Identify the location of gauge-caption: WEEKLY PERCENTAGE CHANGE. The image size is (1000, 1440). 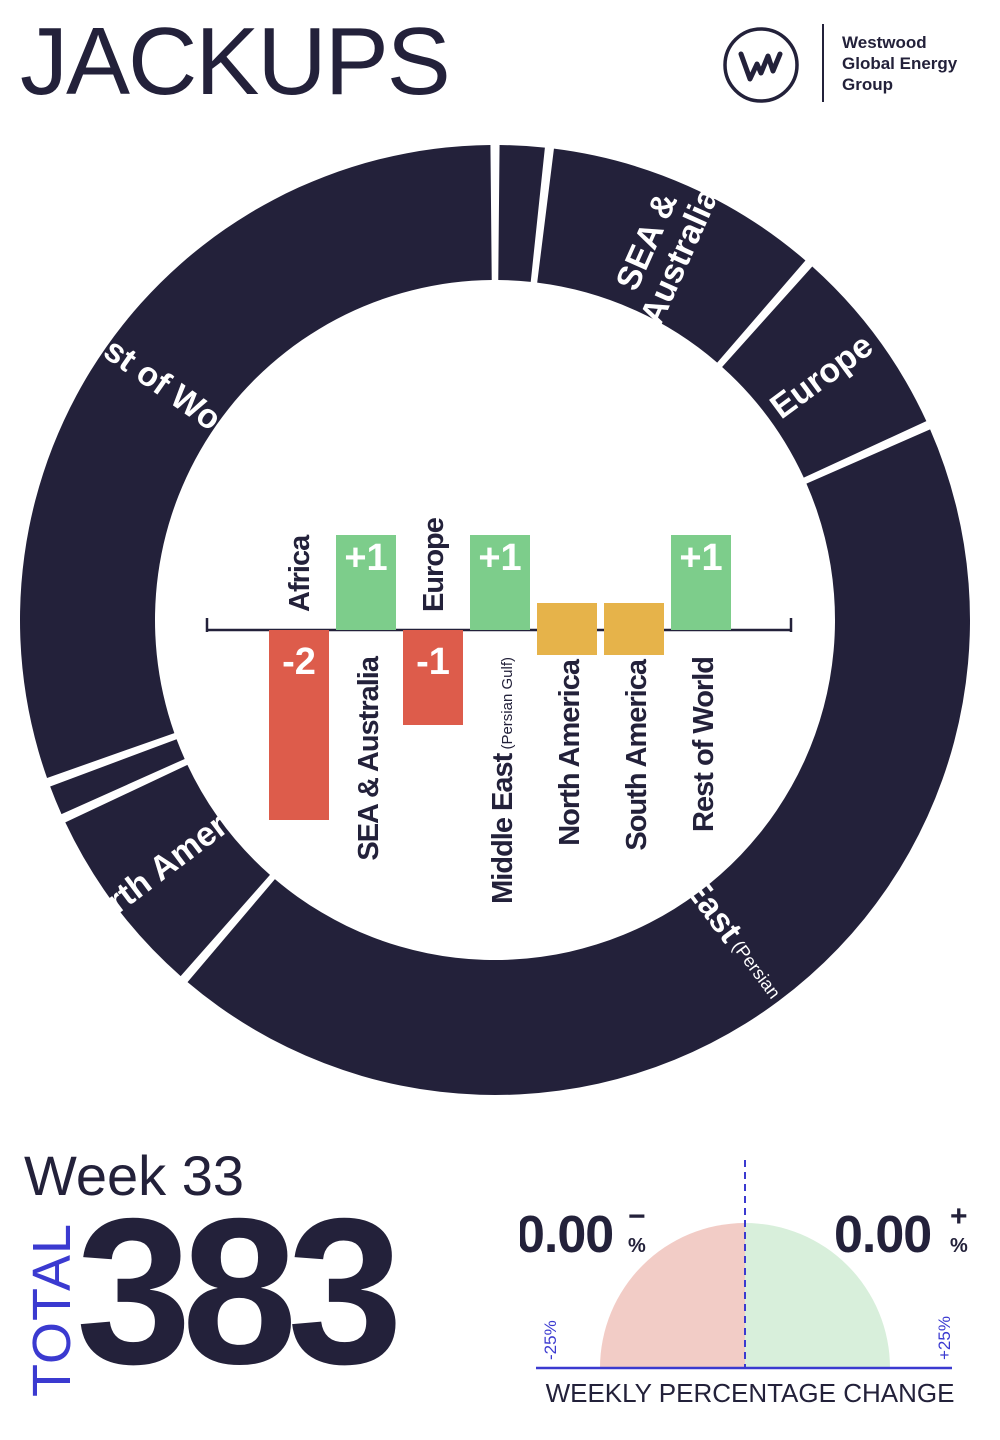
(750, 1393).